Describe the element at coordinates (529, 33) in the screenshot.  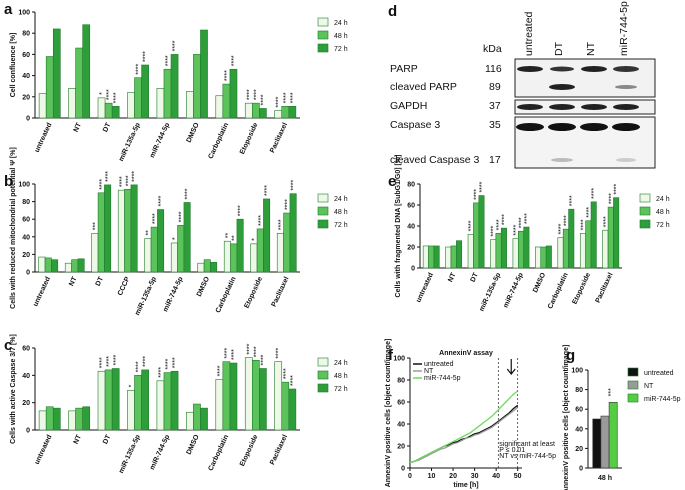
I see `blot-column: untreated` at that location.